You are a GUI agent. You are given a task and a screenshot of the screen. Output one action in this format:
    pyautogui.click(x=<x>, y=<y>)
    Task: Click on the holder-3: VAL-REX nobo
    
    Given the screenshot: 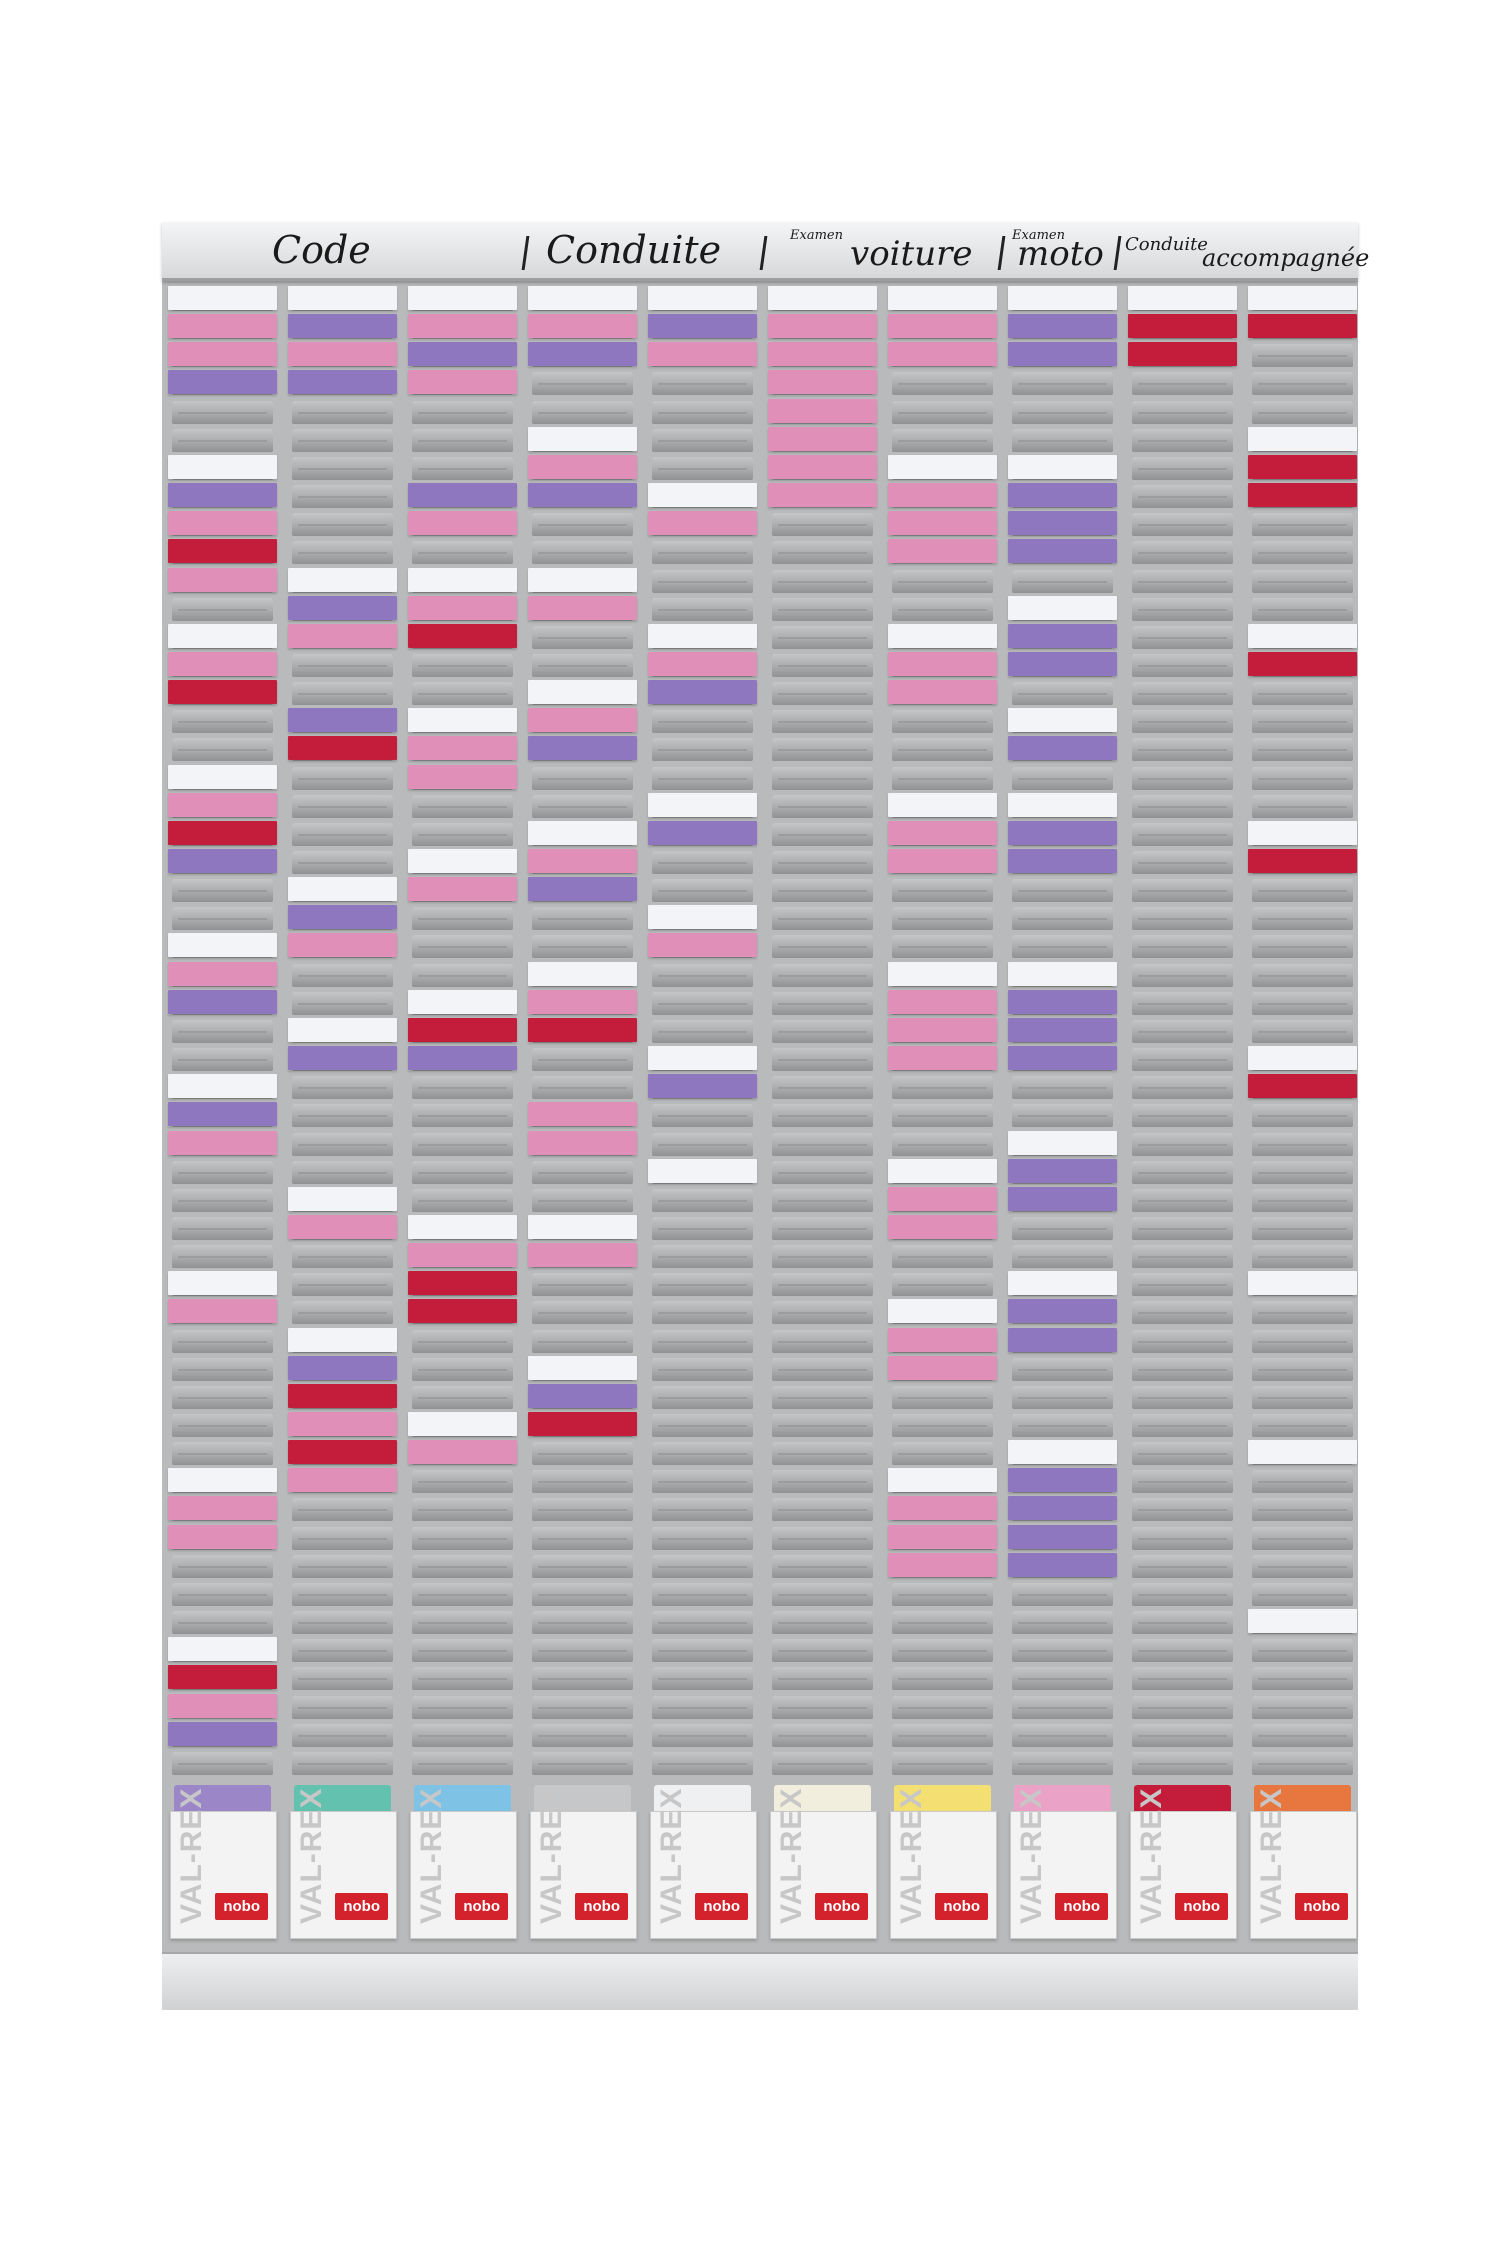 What is the action you would take?
    pyautogui.click(x=462, y=1865)
    